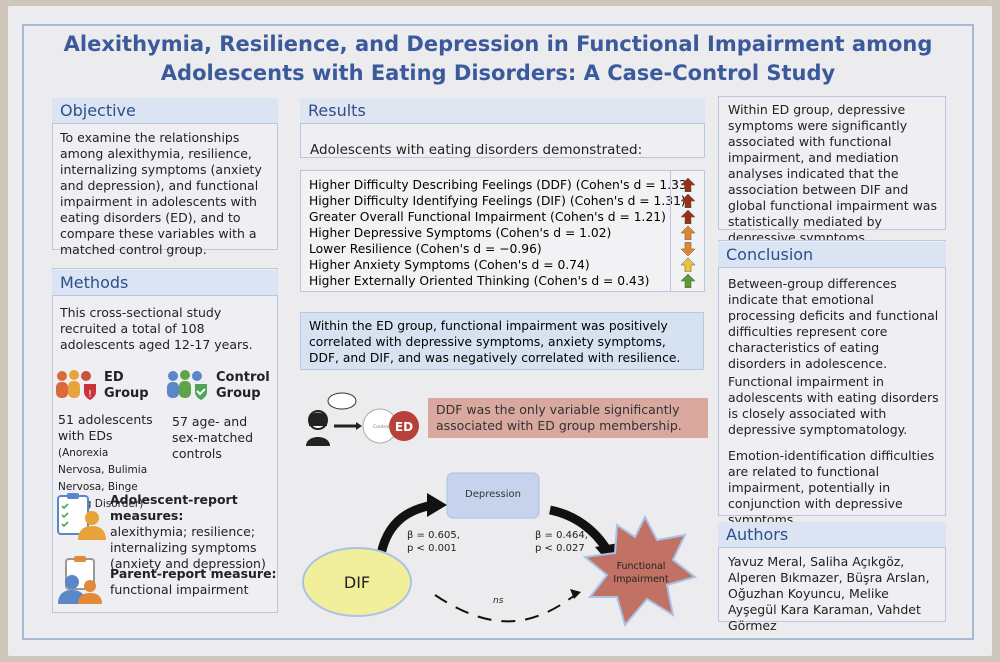  What do you see at coordinates (404, 427) in the screenshot?
I see `venn-ed-label: ED` at bounding box center [404, 427].